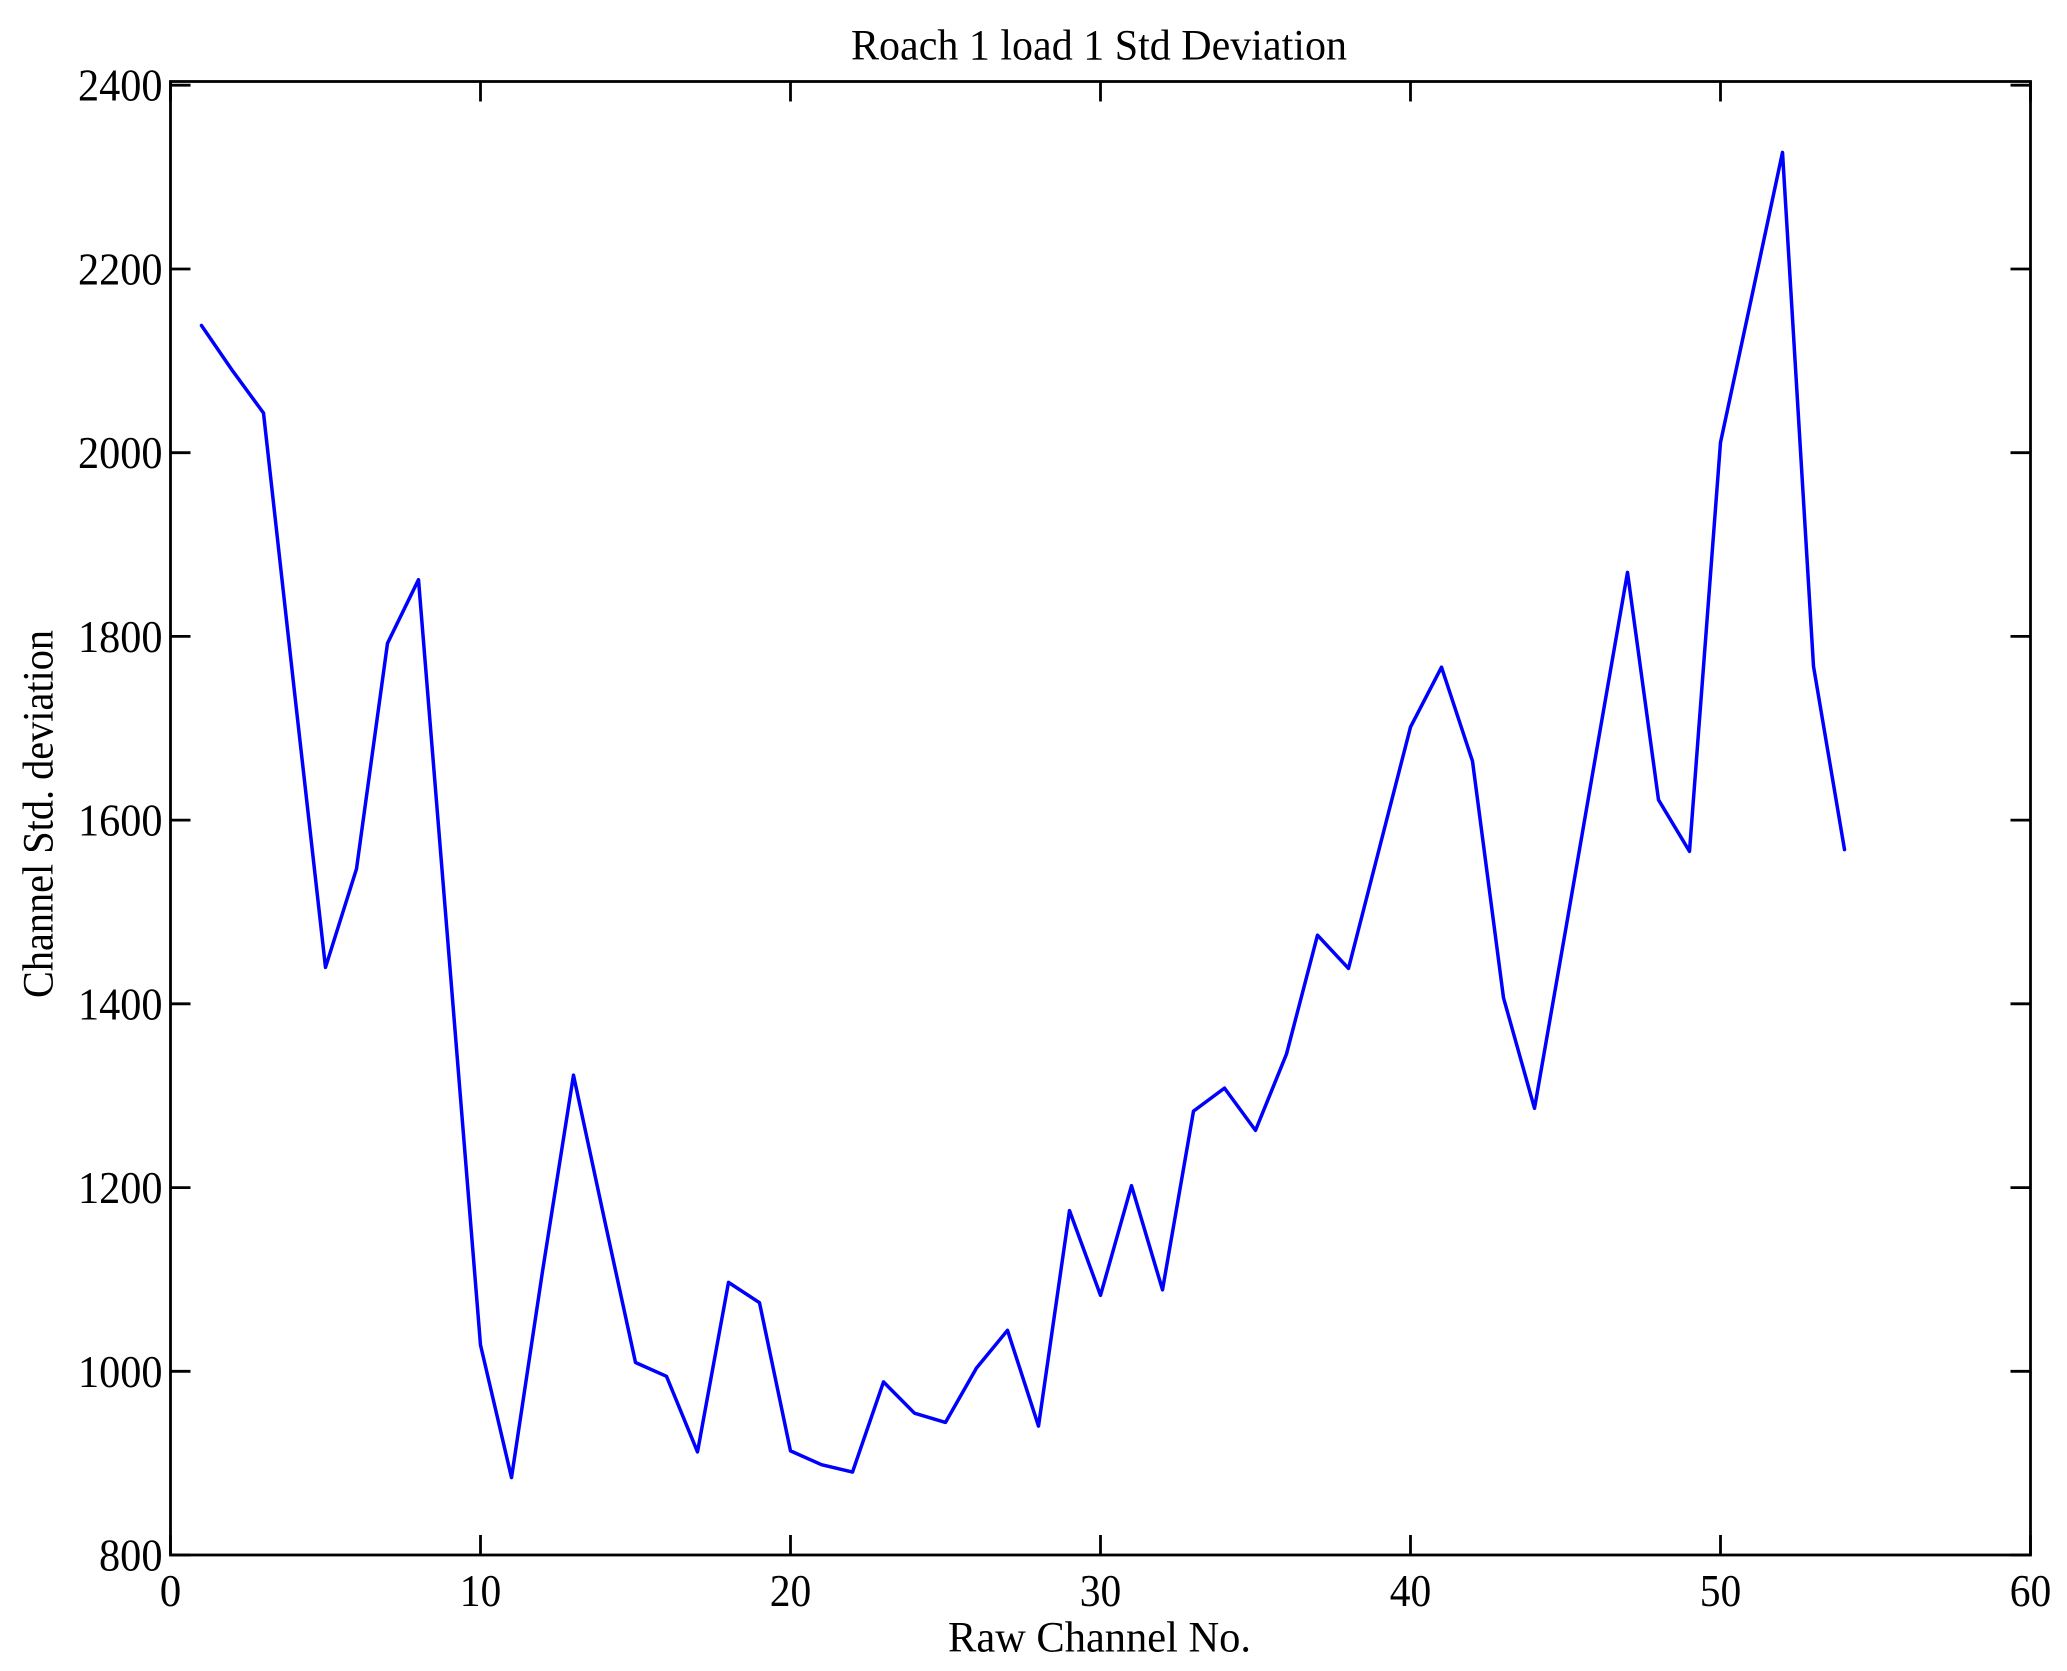 This screenshot has height=1671, width=2067. I want to click on svg-text: 2200, so click(120, 269).